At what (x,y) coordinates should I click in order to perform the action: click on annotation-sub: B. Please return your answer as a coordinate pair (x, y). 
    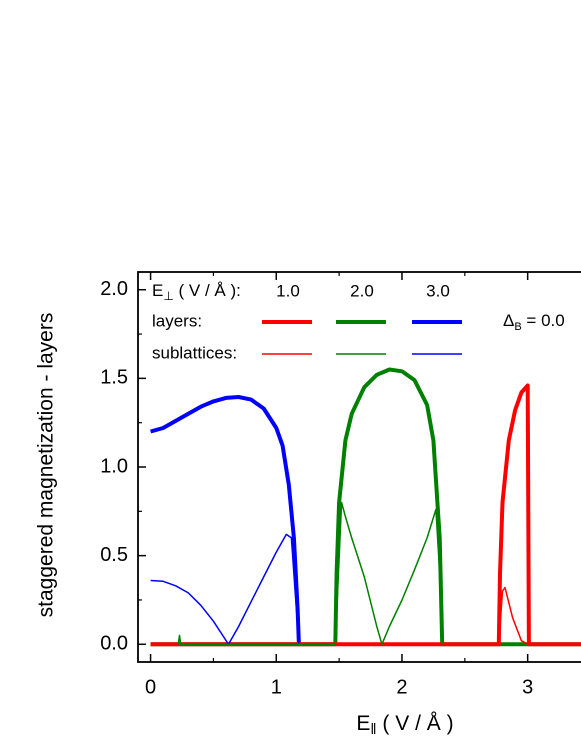
    Looking at the image, I should click on (517, 327).